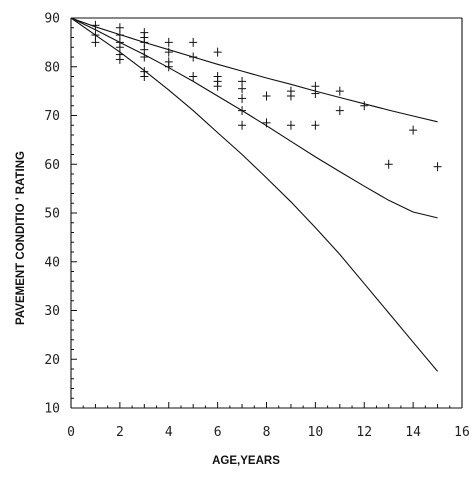 The image size is (474, 484). Describe the element at coordinates (52, 262) in the screenshot. I see `y-tick-label: 40` at that location.